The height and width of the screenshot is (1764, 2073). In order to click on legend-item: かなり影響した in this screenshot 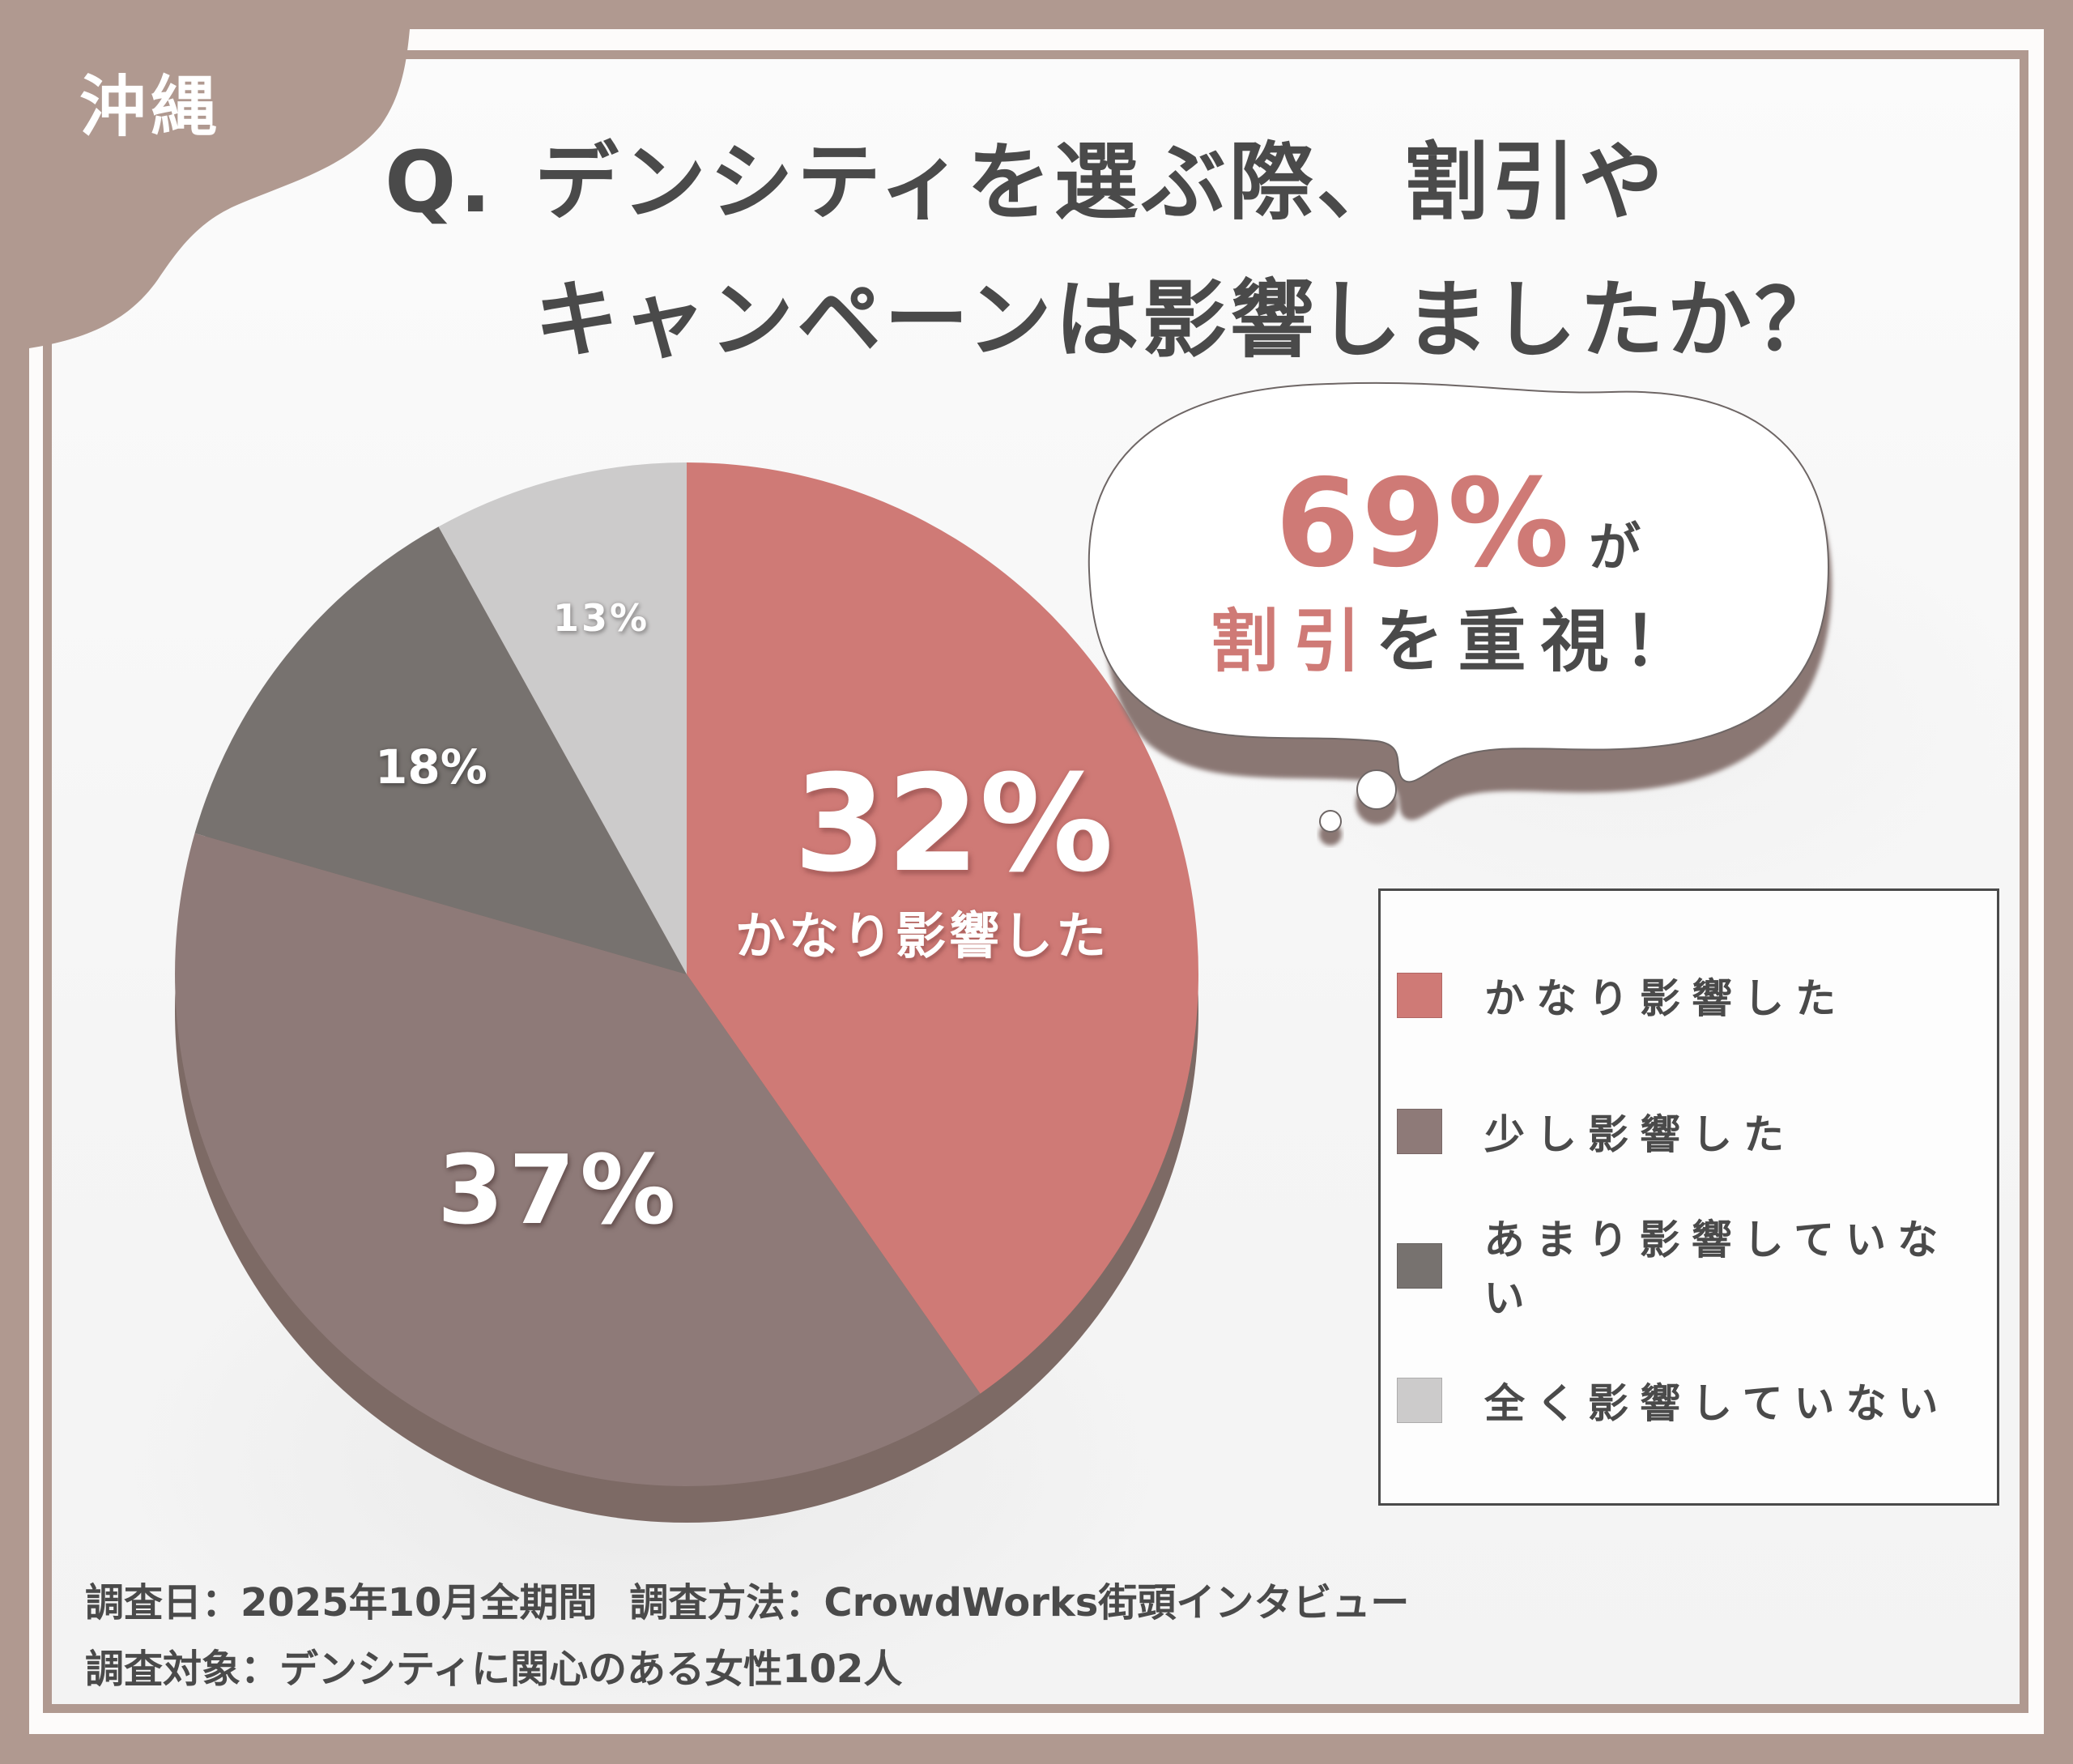, I will do `click(1622, 997)`.